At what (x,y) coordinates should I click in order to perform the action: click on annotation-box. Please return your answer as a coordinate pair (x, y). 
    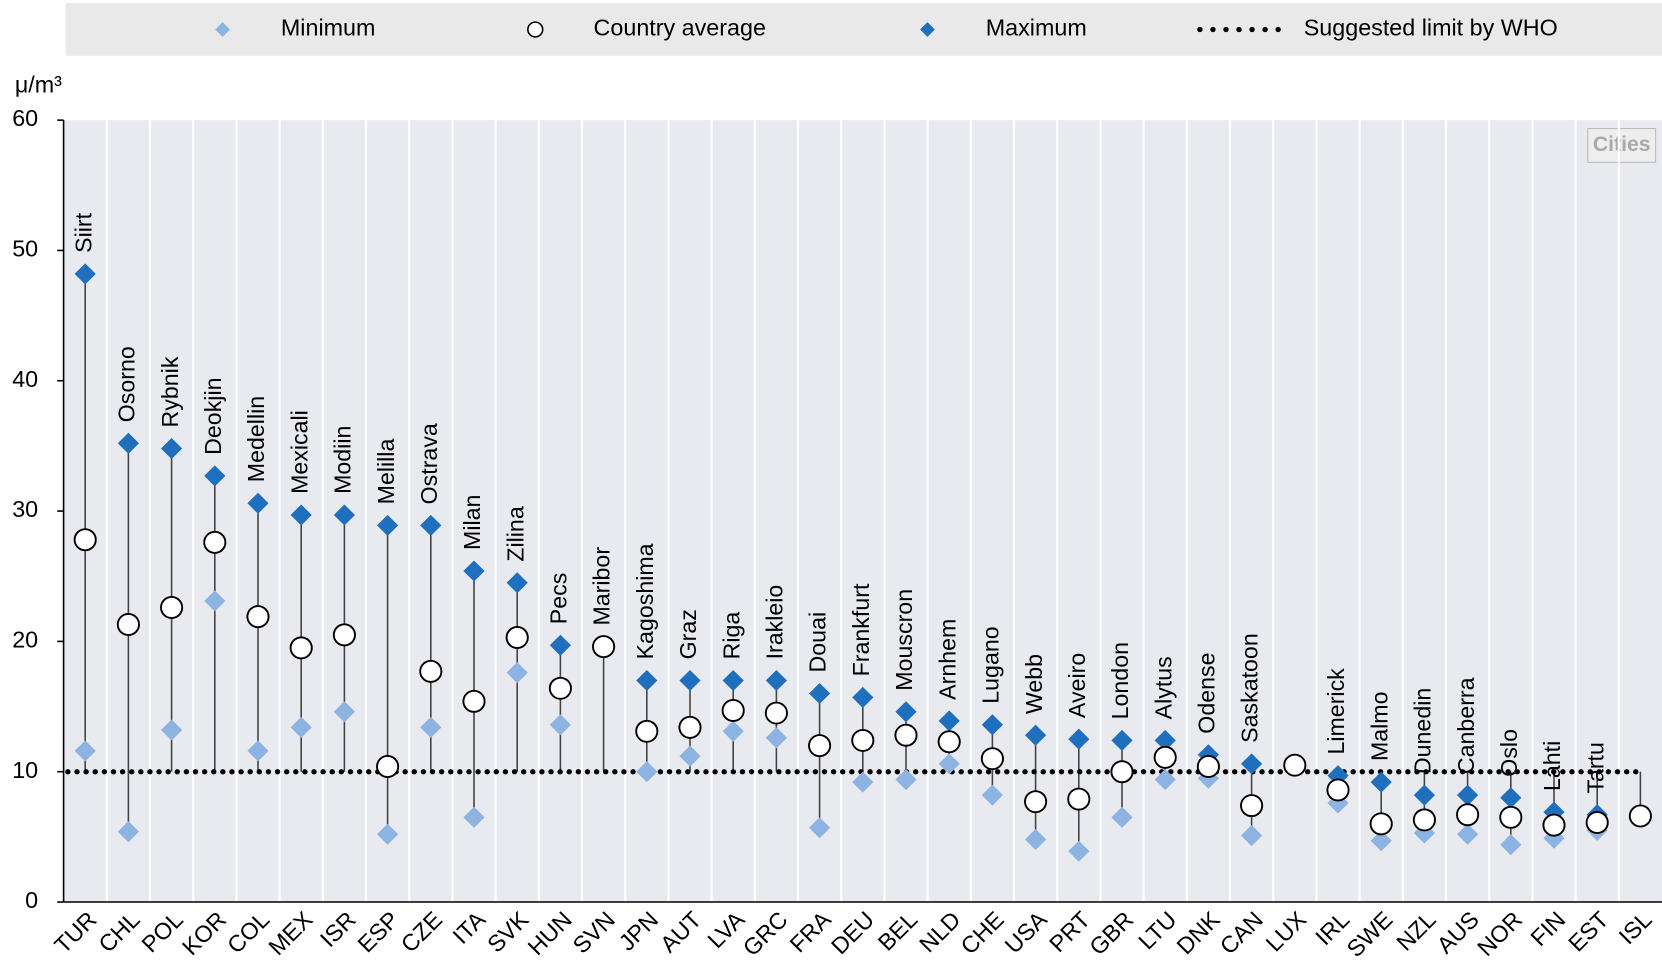
    Looking at the image, I should click on (1622, 145).